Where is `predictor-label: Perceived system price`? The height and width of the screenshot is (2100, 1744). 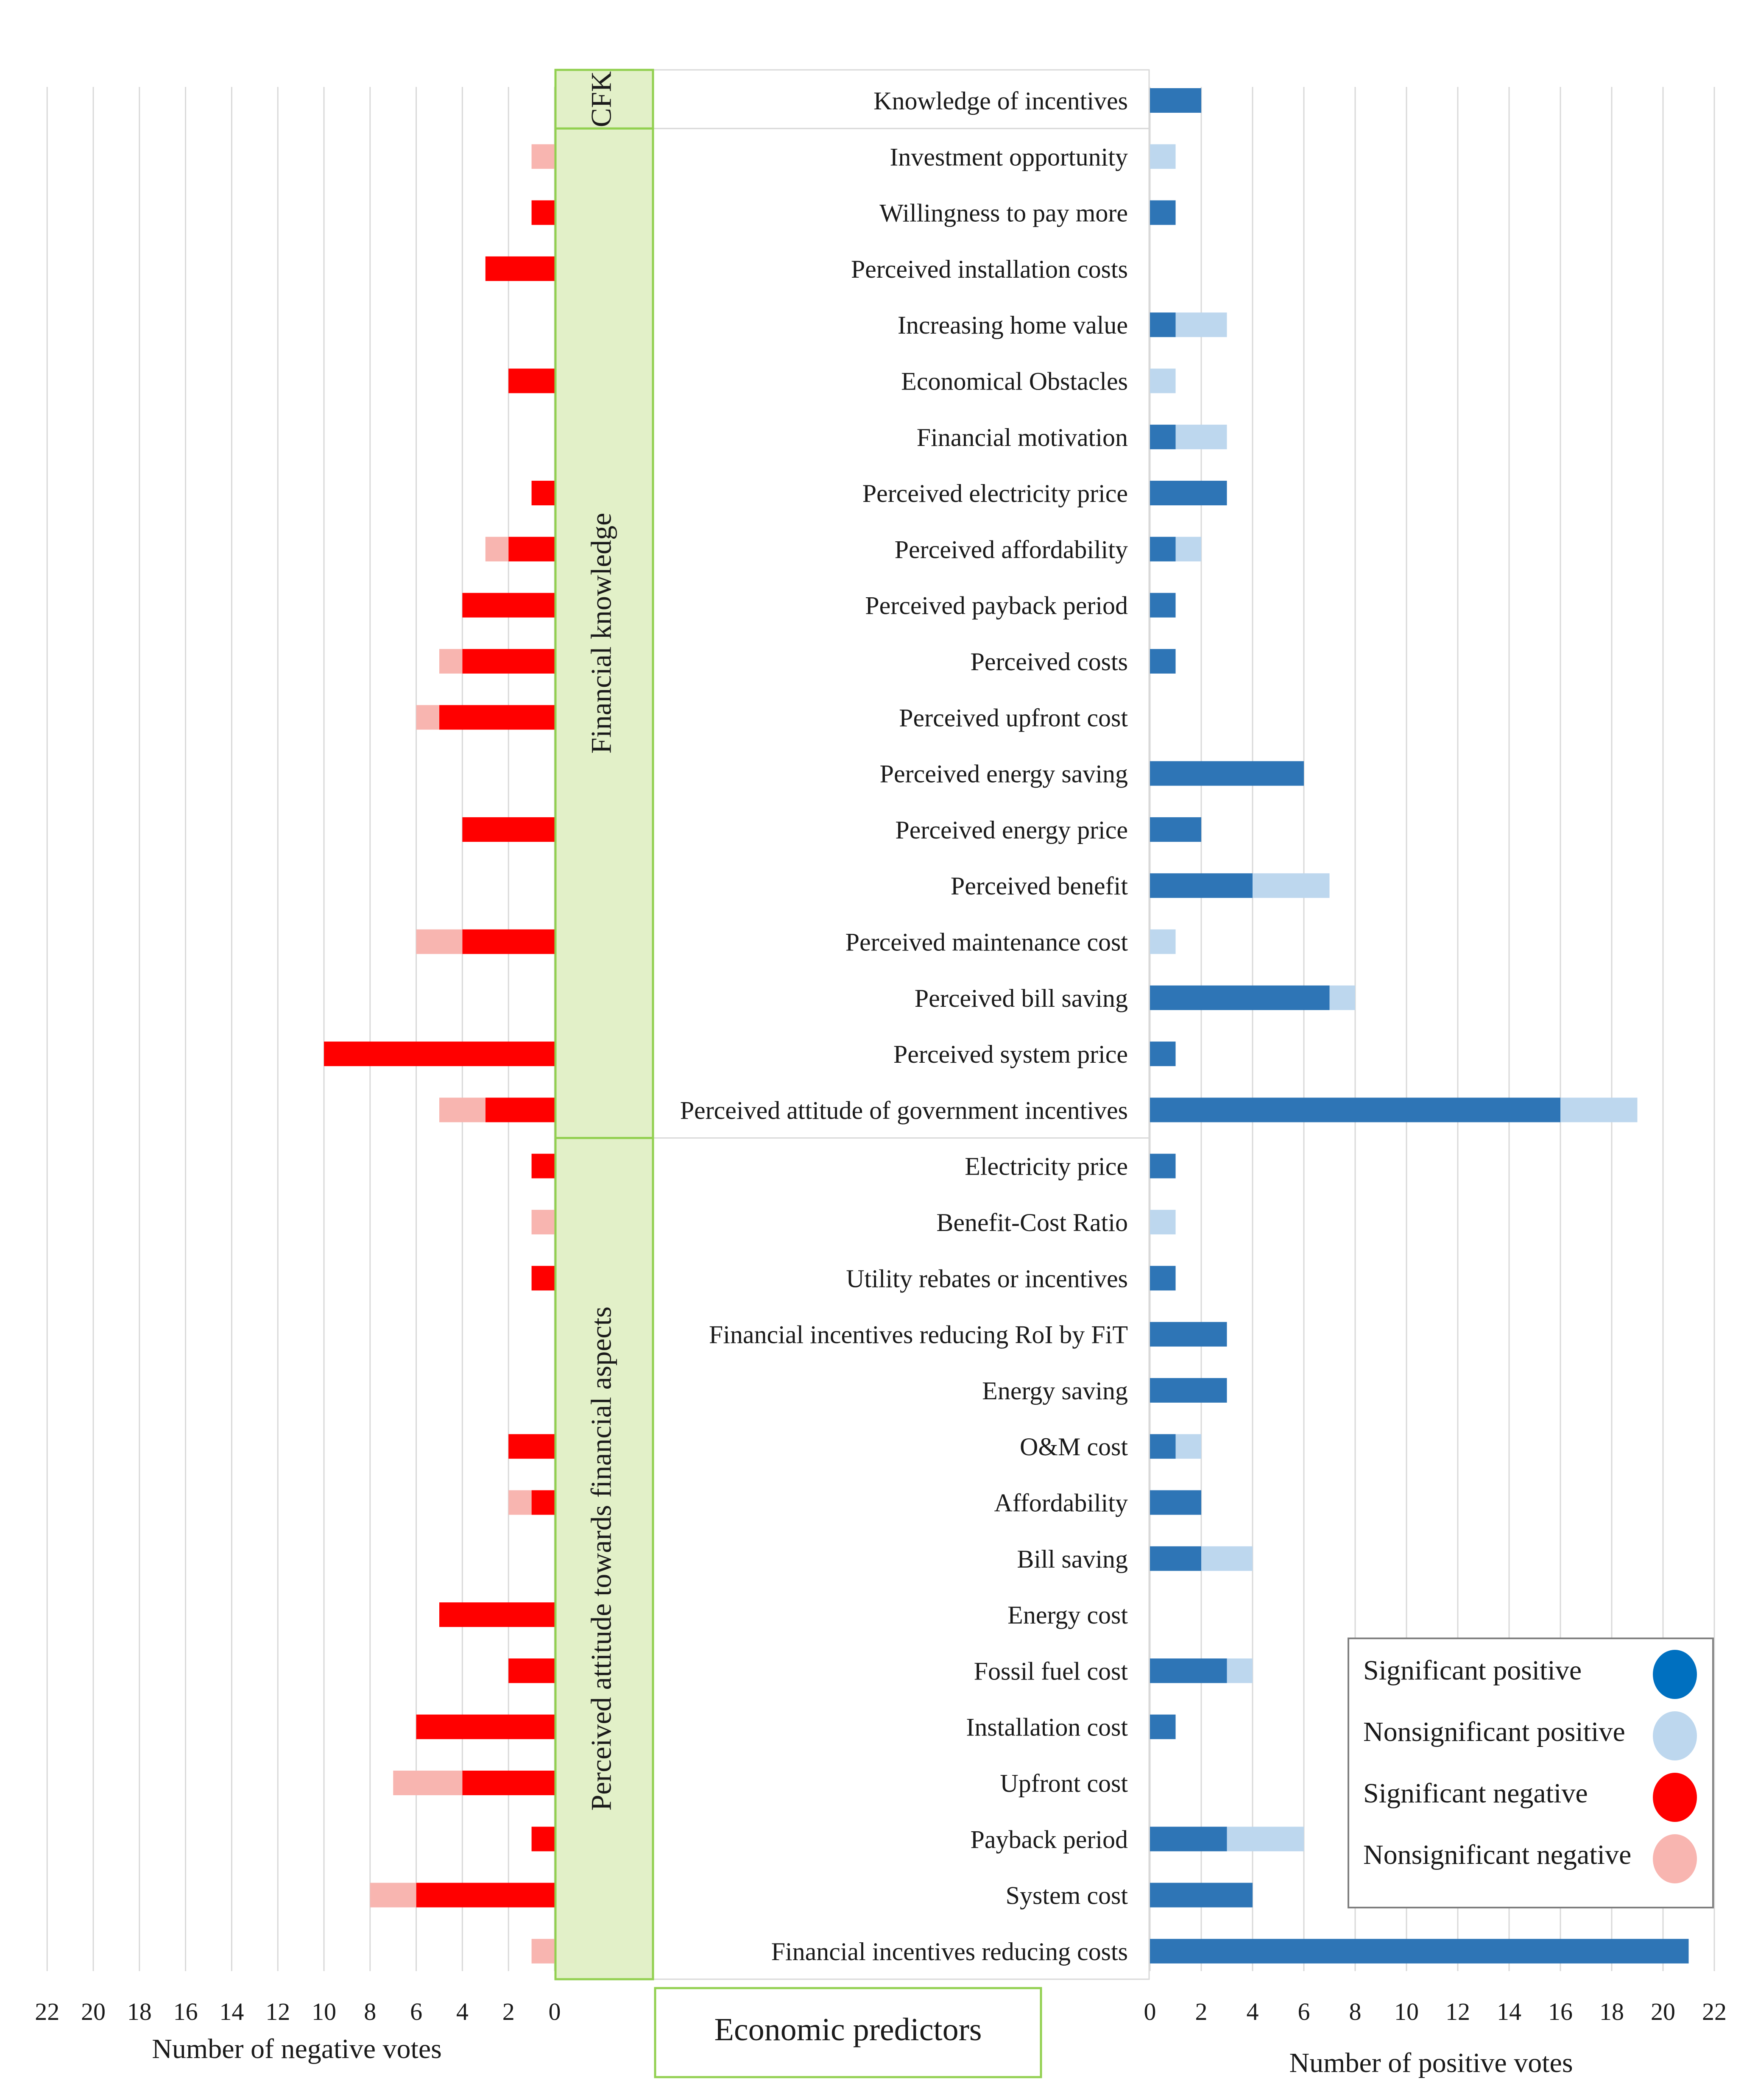
predictor-label: Perceived system price is located at coordinates (1010, 1054).